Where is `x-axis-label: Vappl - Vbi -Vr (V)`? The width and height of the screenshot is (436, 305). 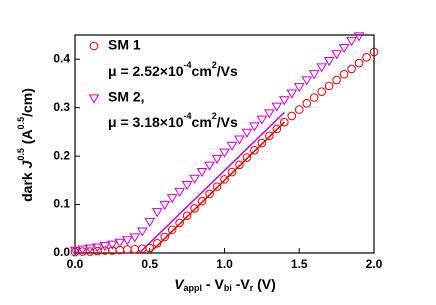
x-axis-label: Vappl - Vbi -Vr (V) is located at coordinates (225, 285).